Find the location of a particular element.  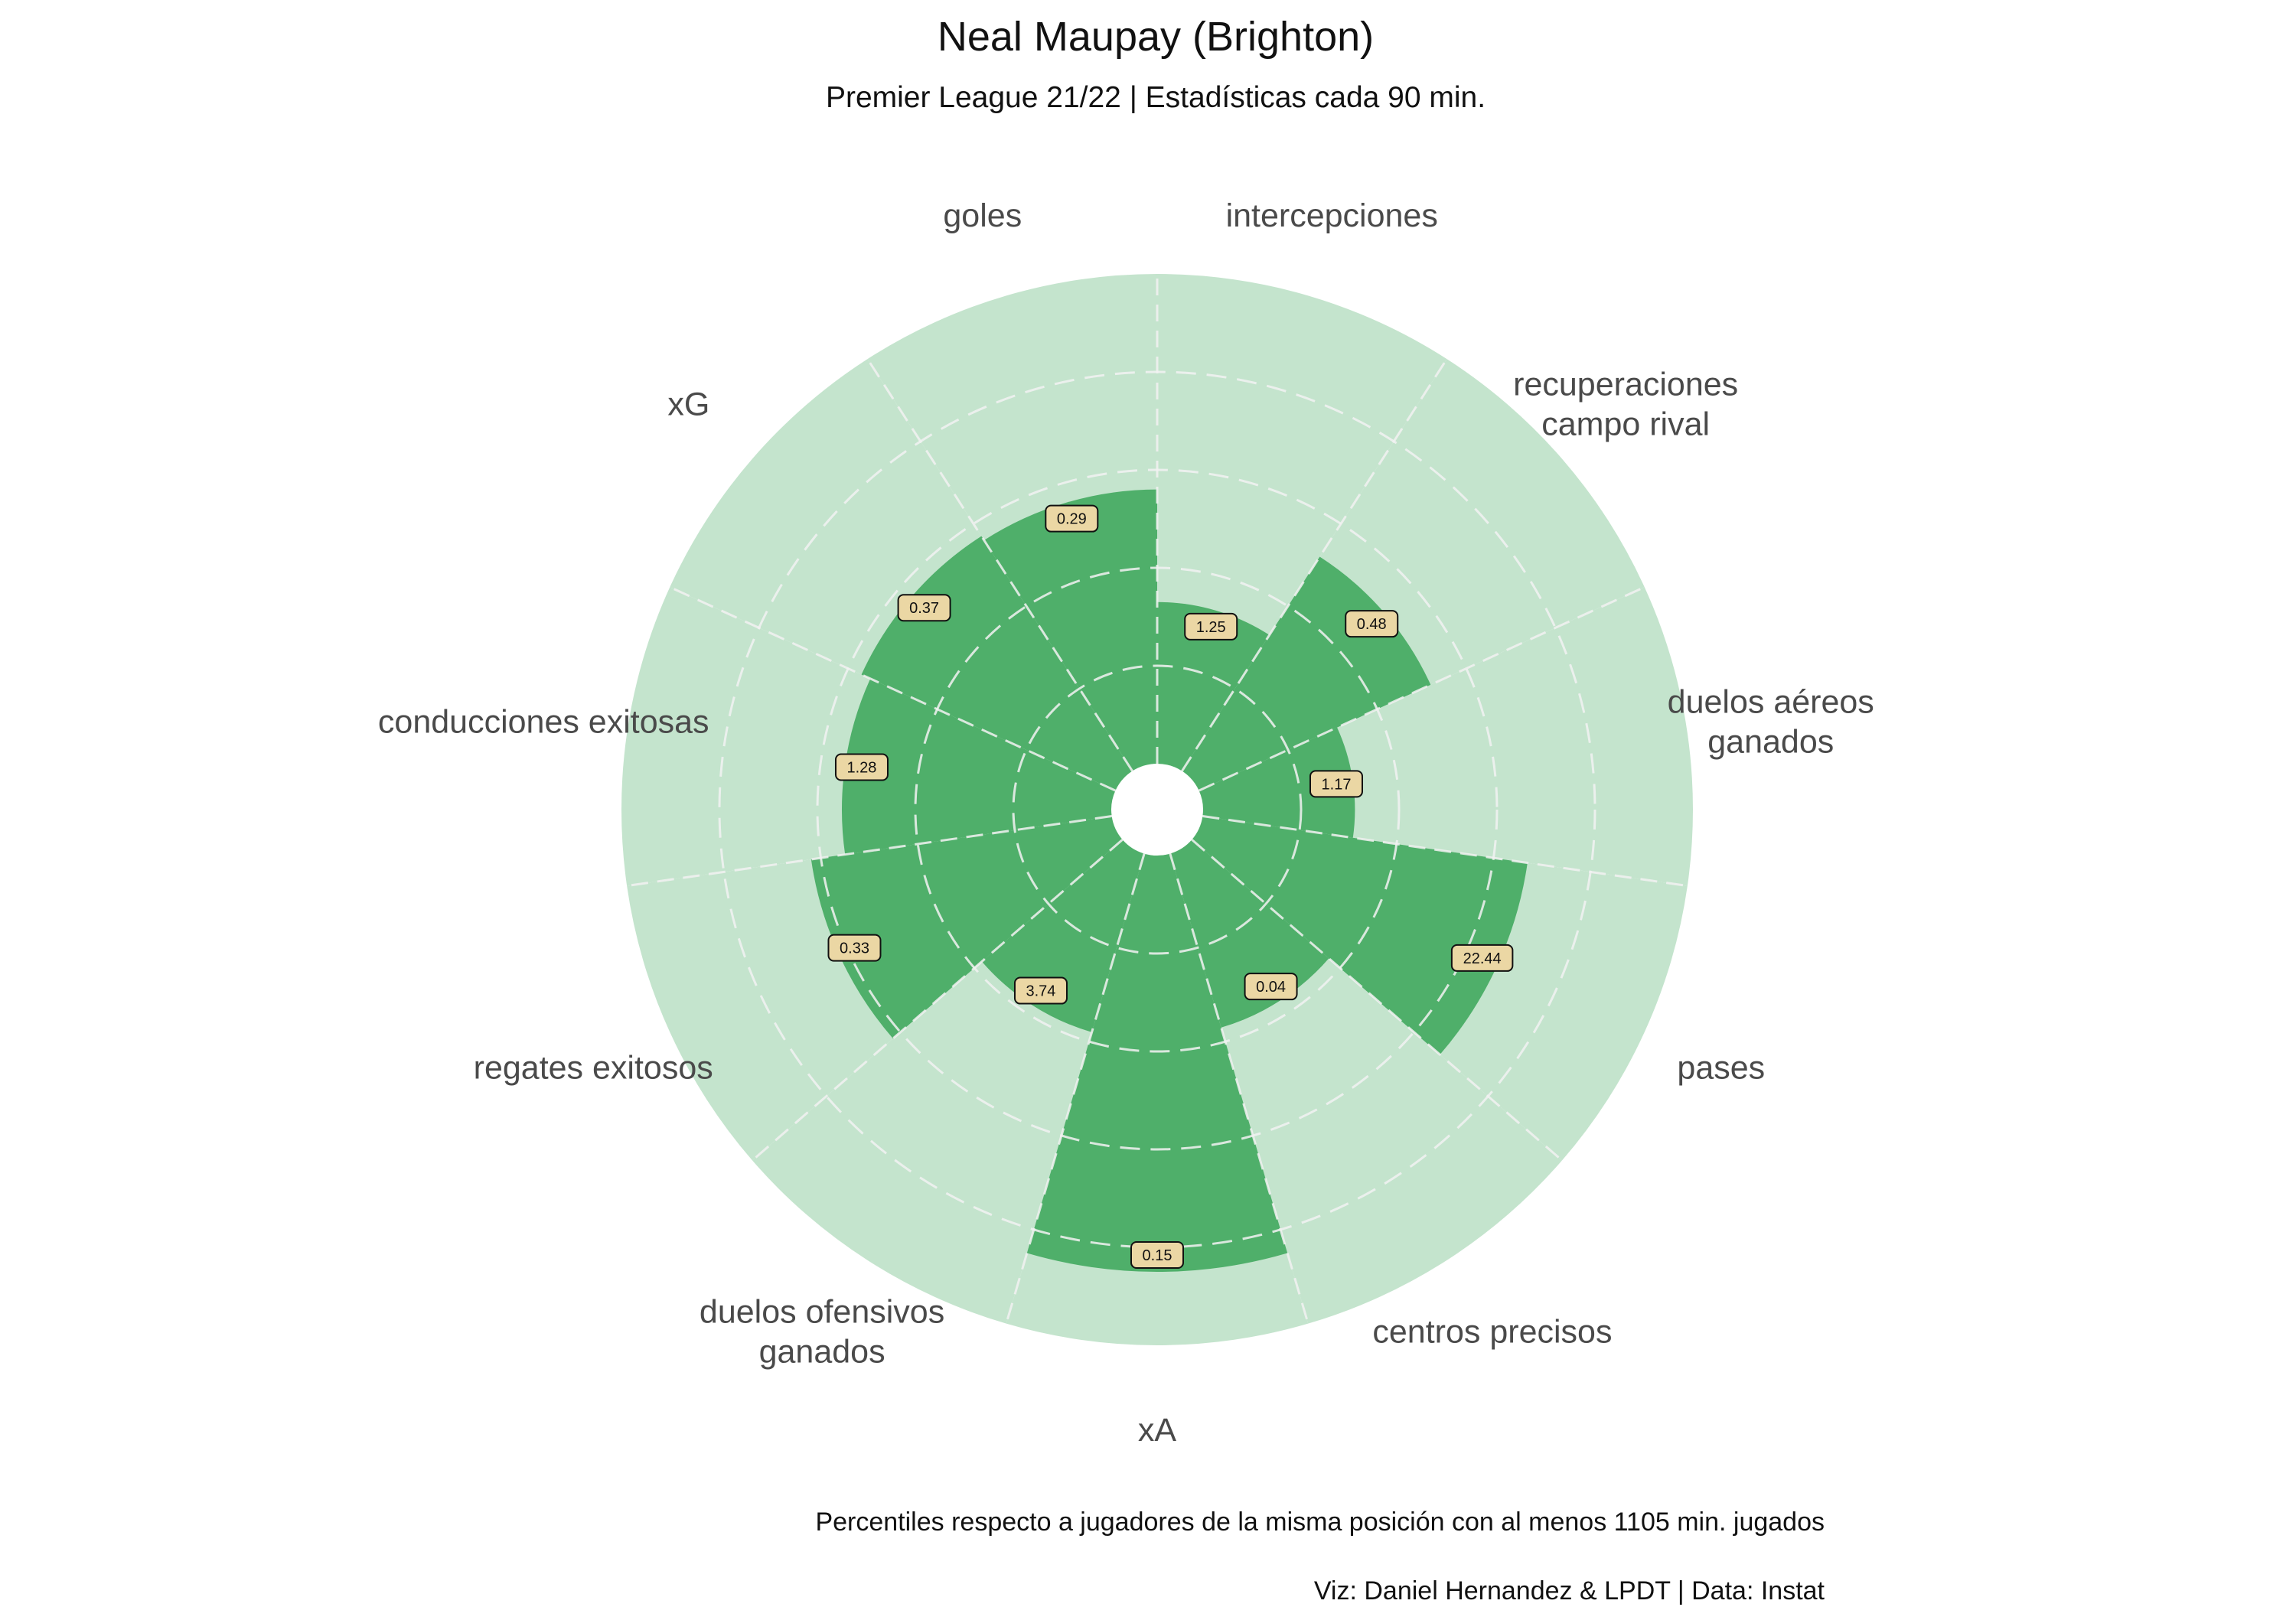

category-label-line: xG is located at coordinates (688, 404).